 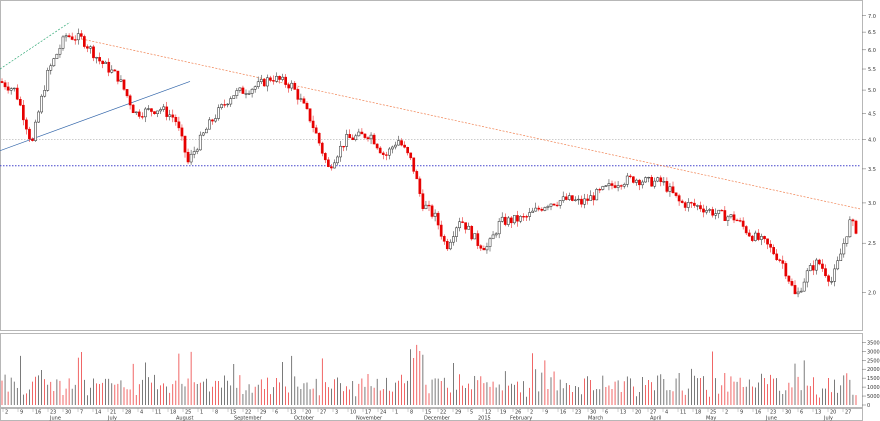 I want to click on day-label: 25, so click(x=188, y=413).